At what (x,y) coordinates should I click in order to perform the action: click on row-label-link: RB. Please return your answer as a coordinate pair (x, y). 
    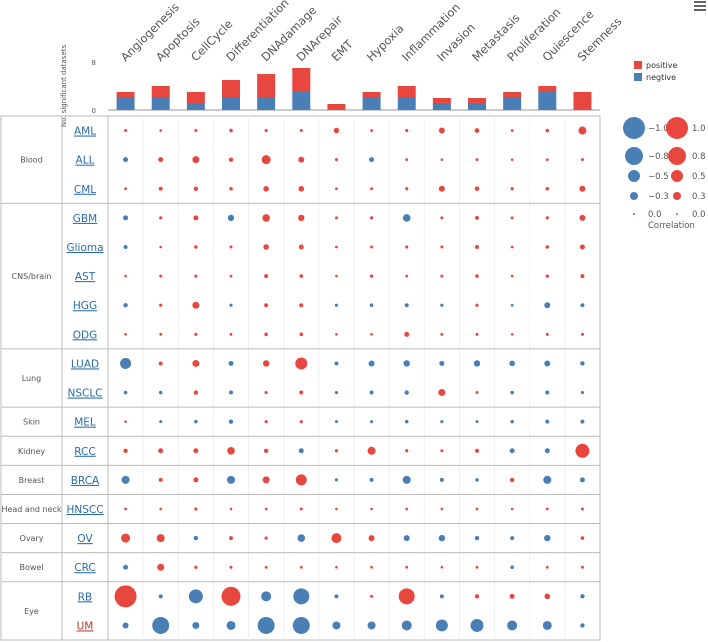
    Looking at the image, I should click on (85, 597).